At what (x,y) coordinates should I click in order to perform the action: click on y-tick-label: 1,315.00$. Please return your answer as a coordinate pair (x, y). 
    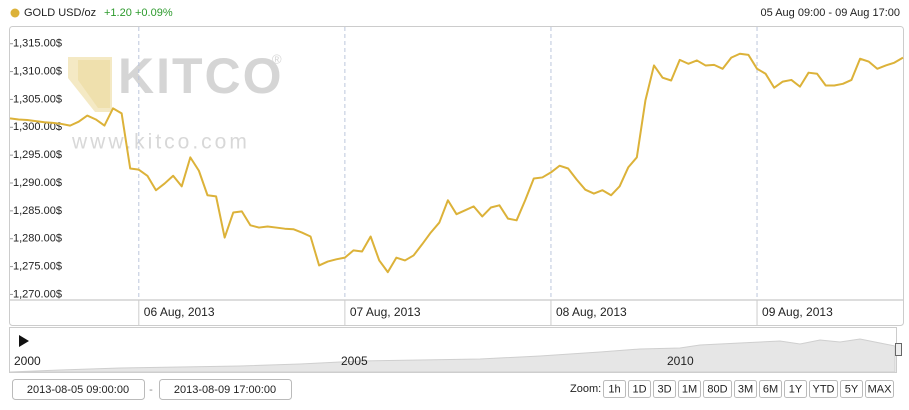
    Looking at the image, I should click on (37, 44).